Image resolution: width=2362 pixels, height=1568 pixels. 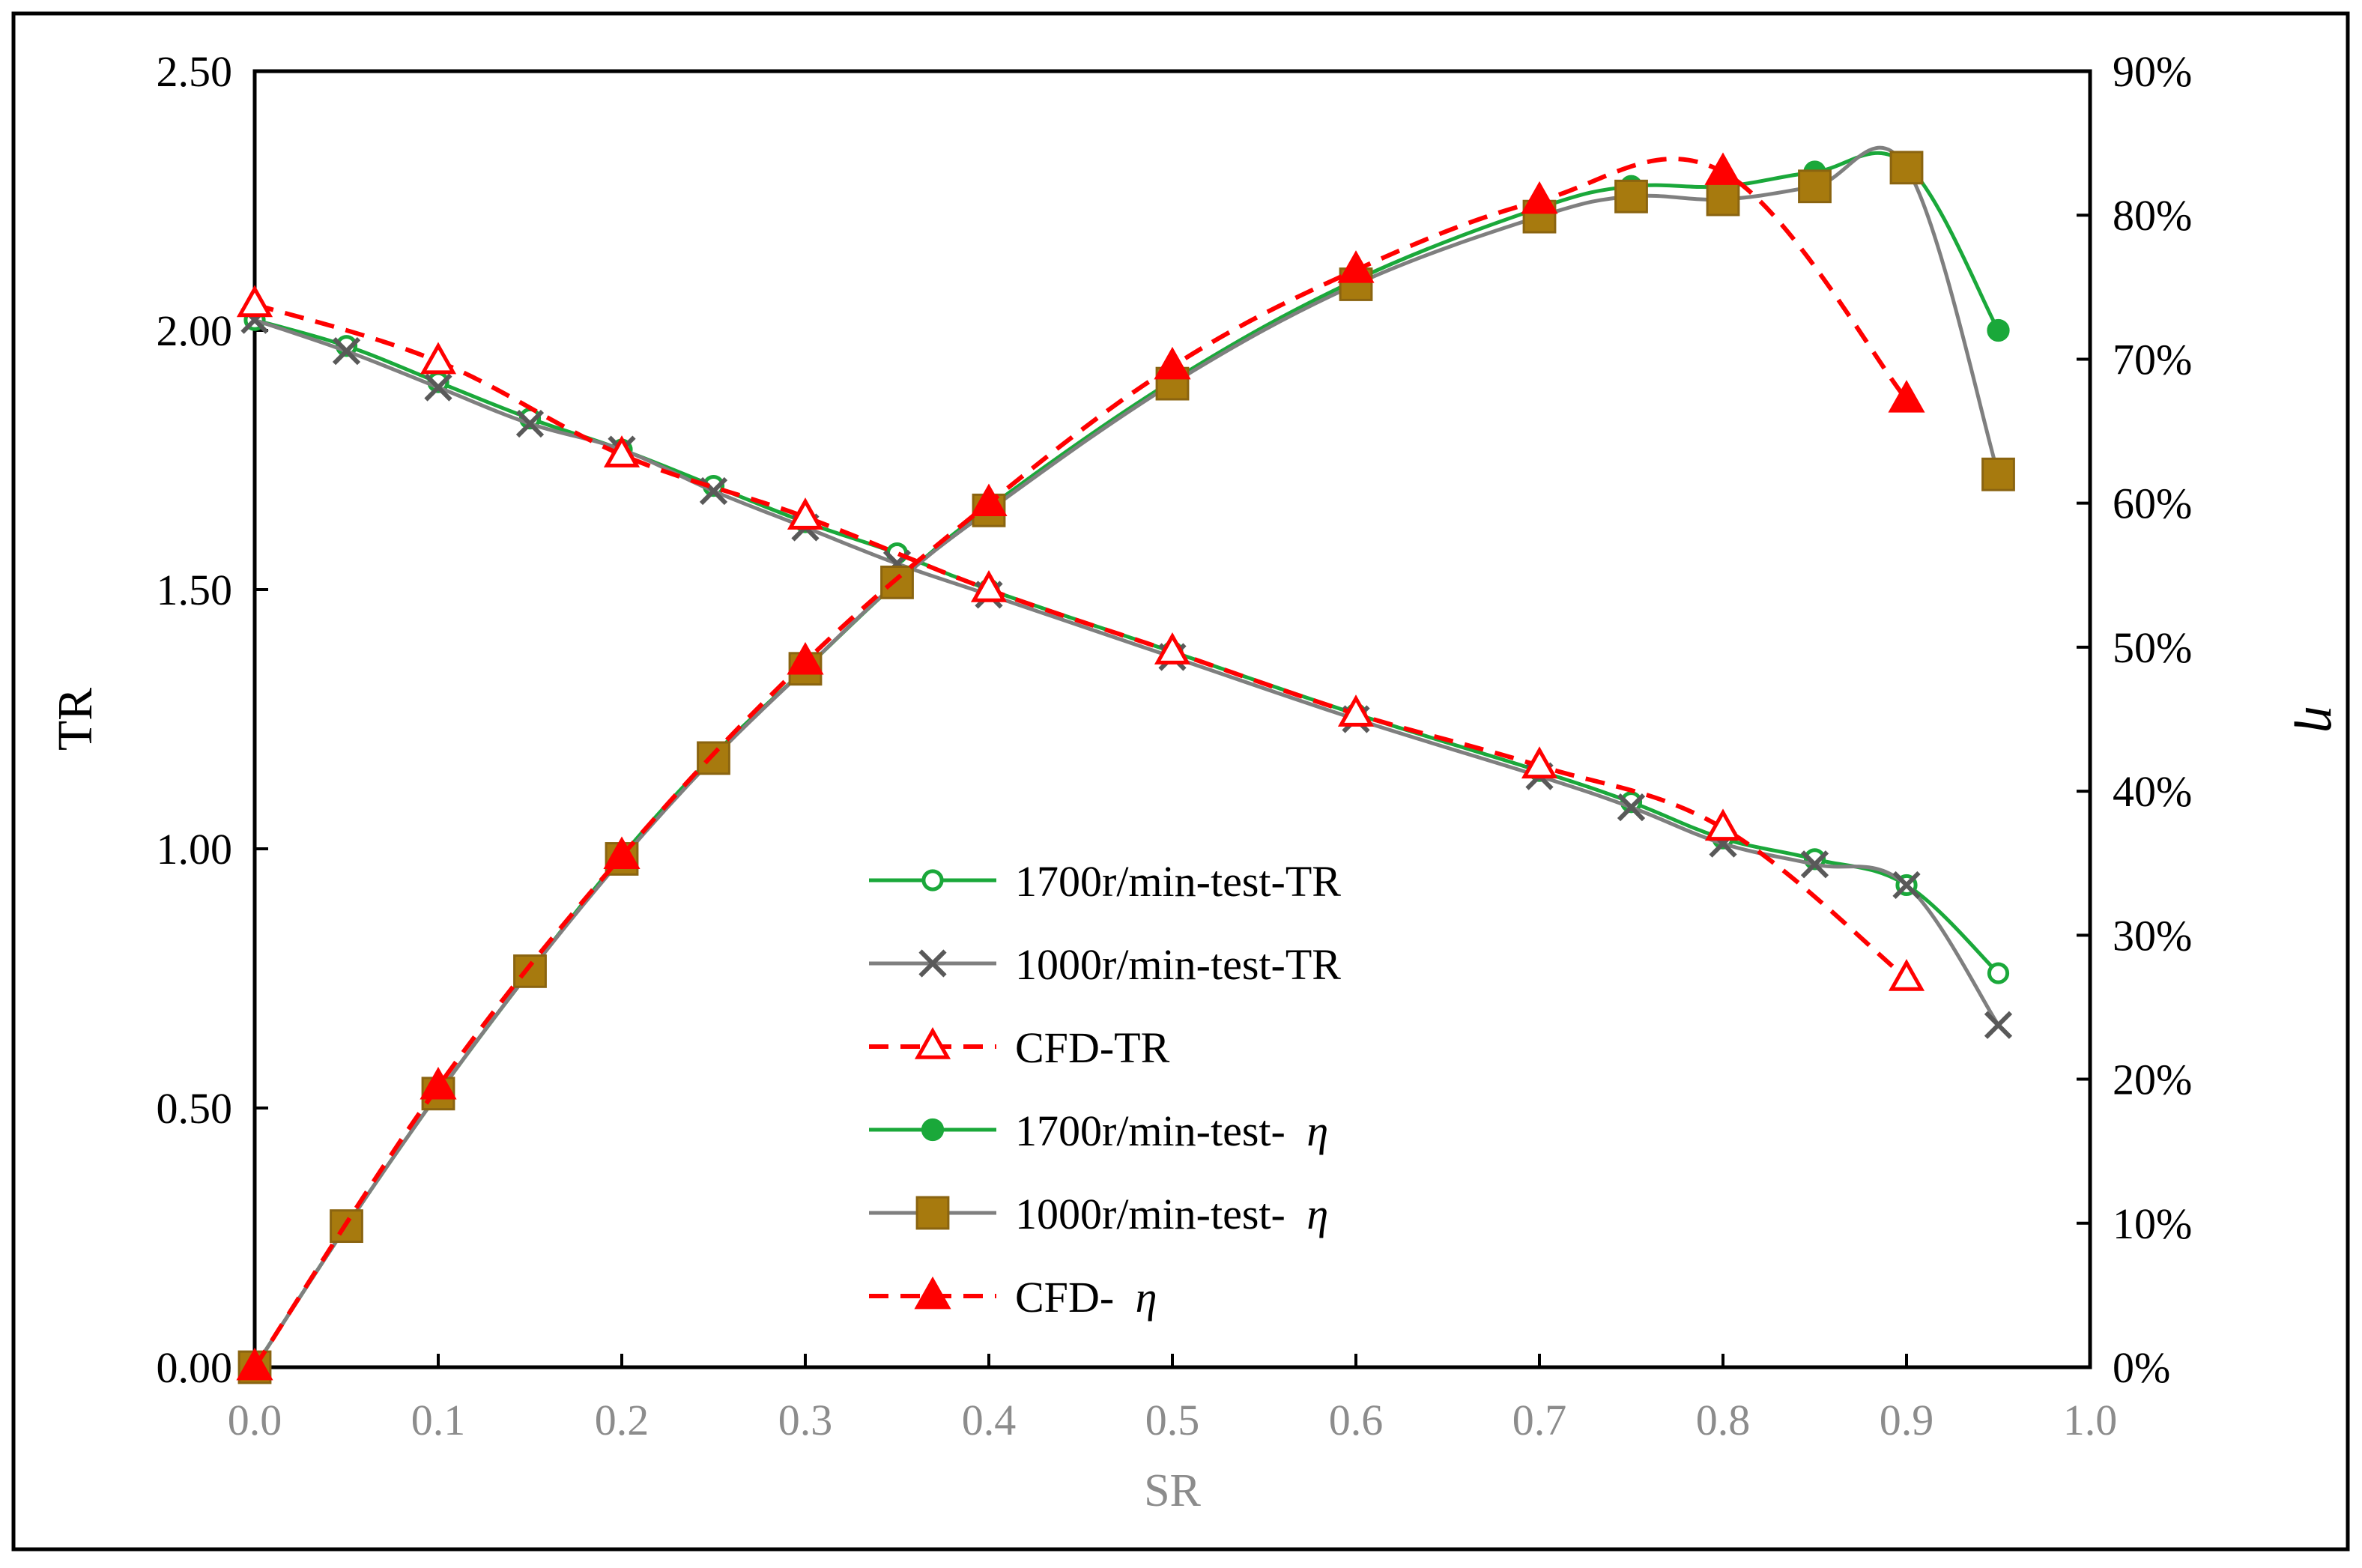 I want to click on y-right-tick-label: 90%, so click(x=2152, y=71).